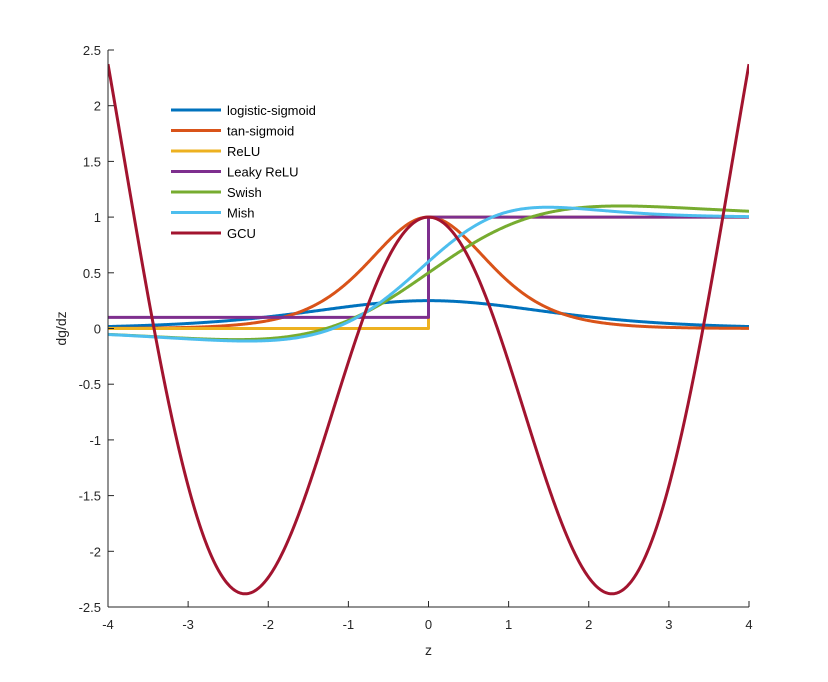 This screenshot has height=682, width=828. I want to click on y-tick-label: -0.5, so click(90, 384).